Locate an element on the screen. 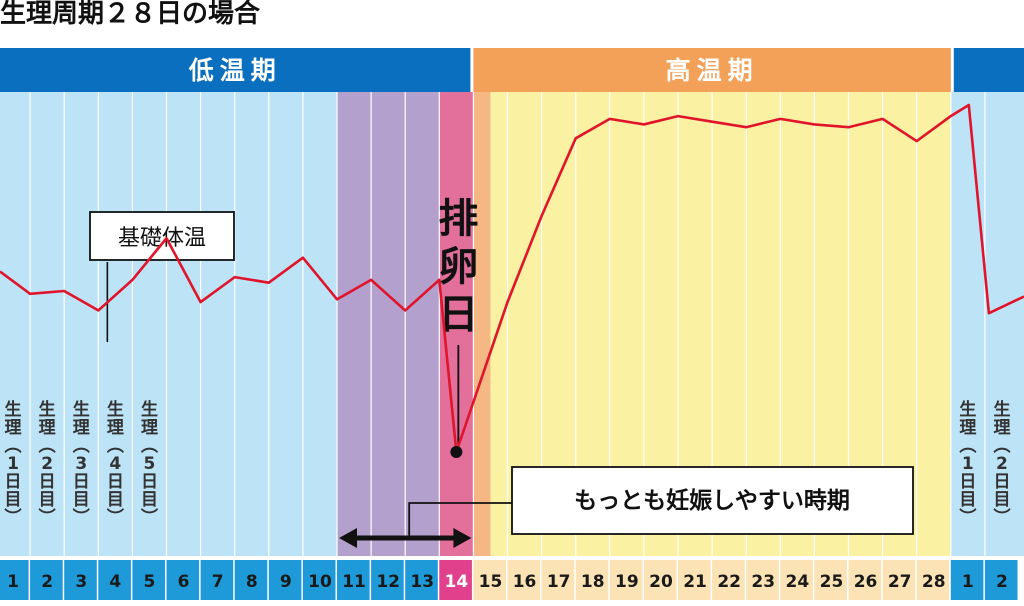 This screenshot has width=1024, height=606. day-tick-label: 6 is located at coordinates (184, 582).